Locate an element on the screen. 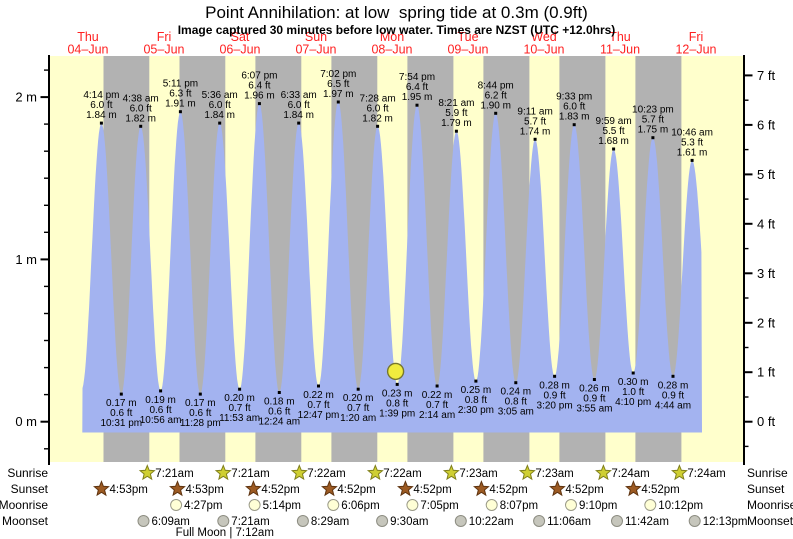 This screenshot has width=793, height=539. tide-annotation-line: 1.61 m is located at coordinates (692, 152).